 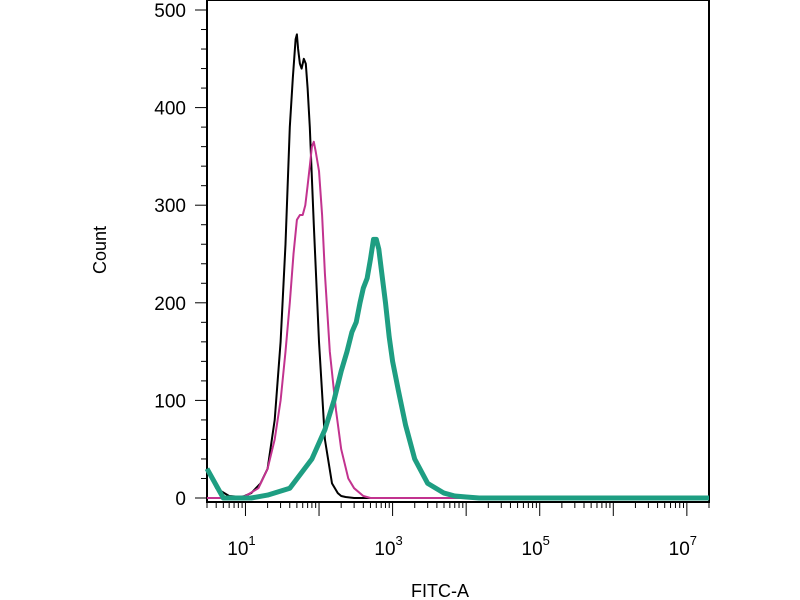 I want to click on y-tick-label: 400, so click(x=170, y=109).